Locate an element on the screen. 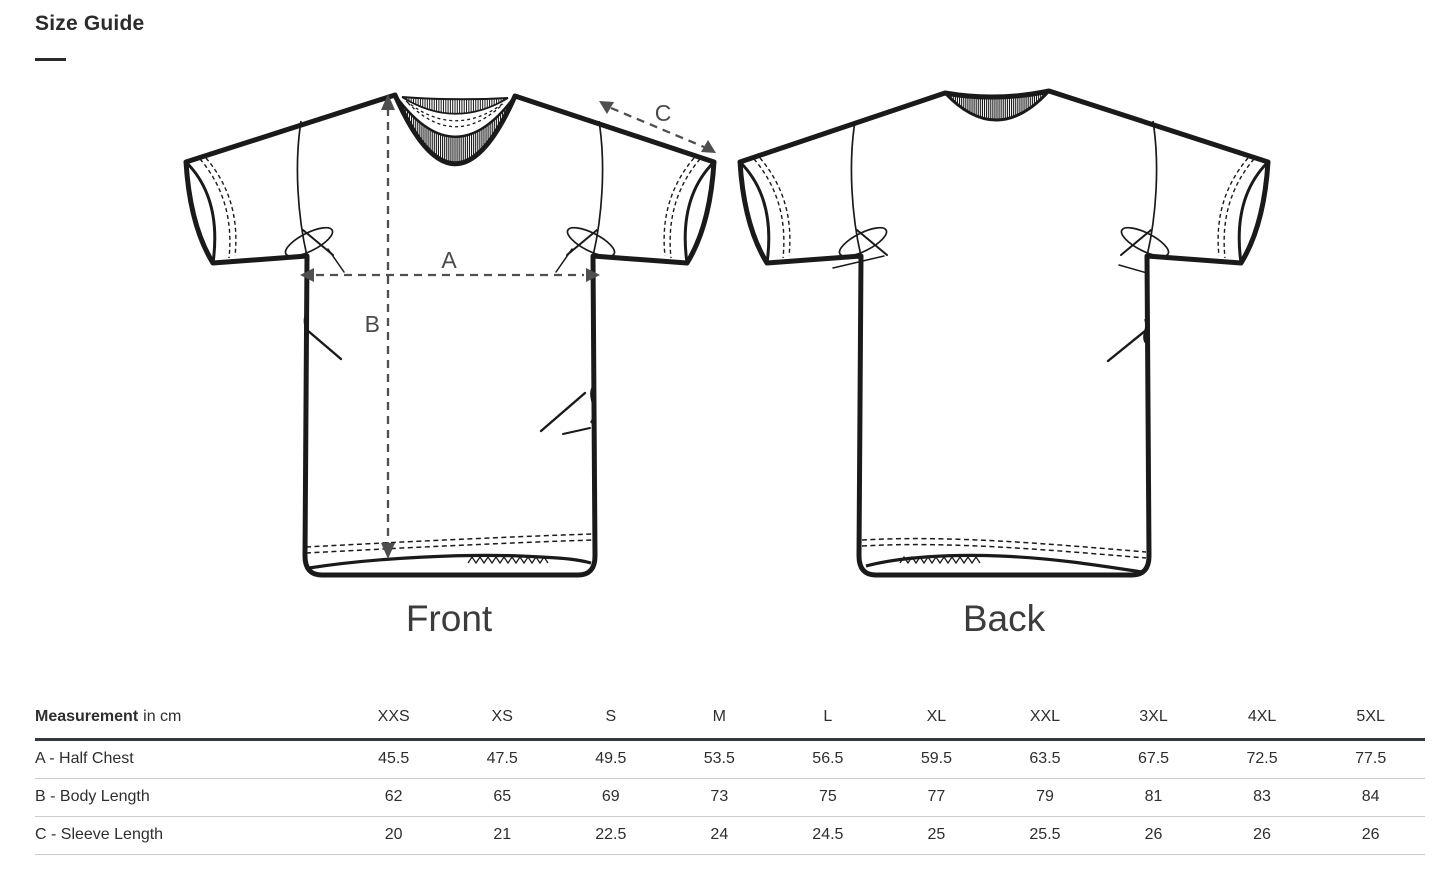 The image size is (1448, 886). front-hem-label-stitch is located at coordinates (508, 560).